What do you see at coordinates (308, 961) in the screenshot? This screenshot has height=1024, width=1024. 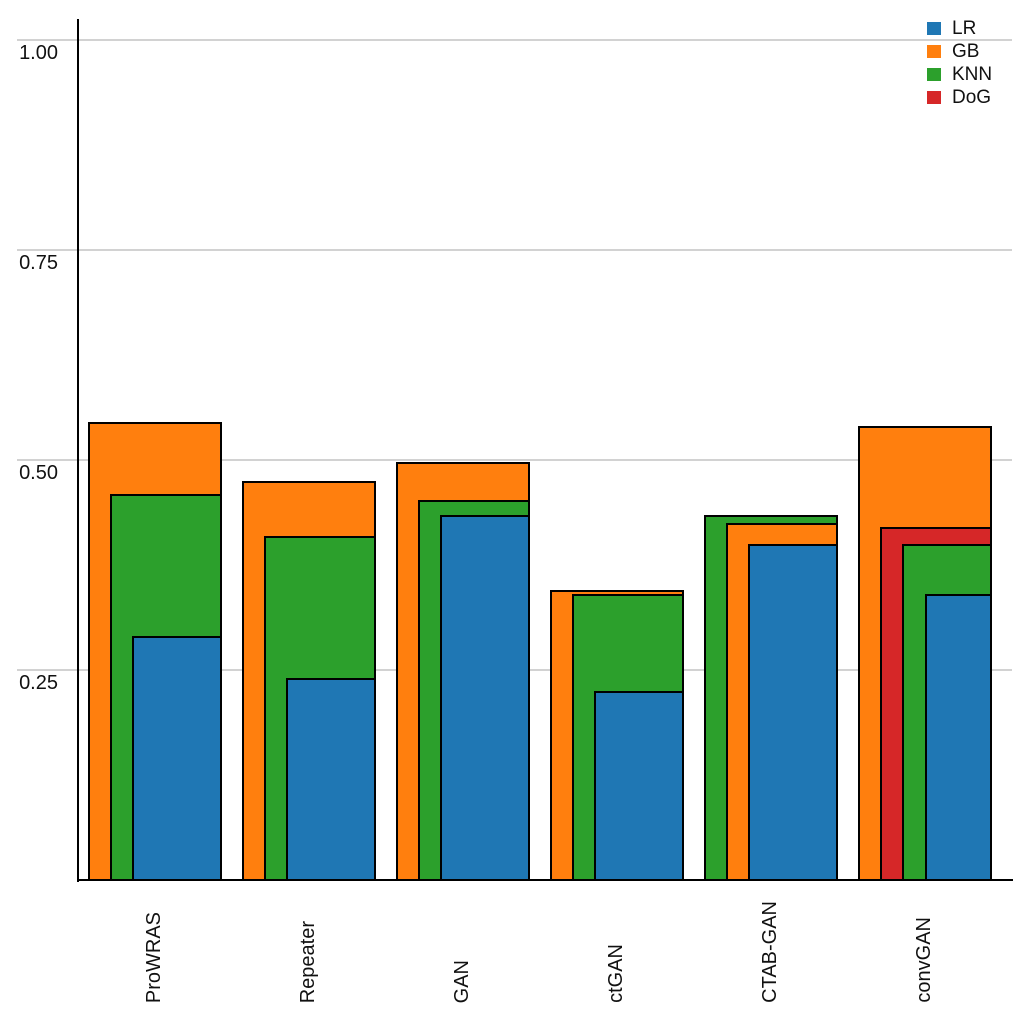 I see `x-tick-label-Repeater: Repeater` at bounding box center [308, 961].